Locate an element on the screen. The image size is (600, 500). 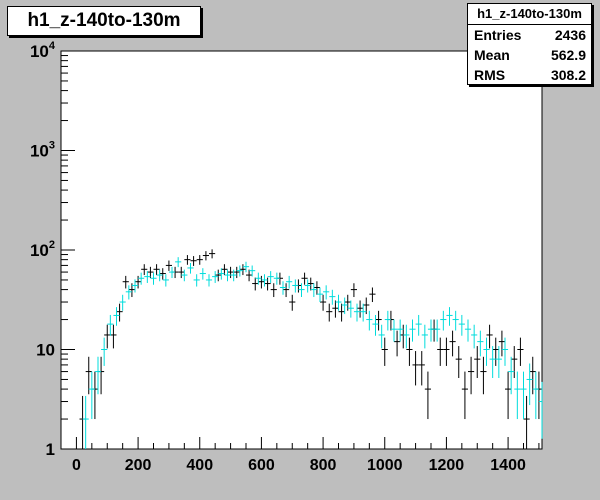
stats-label: RMS is located at coordinates (490, 75).